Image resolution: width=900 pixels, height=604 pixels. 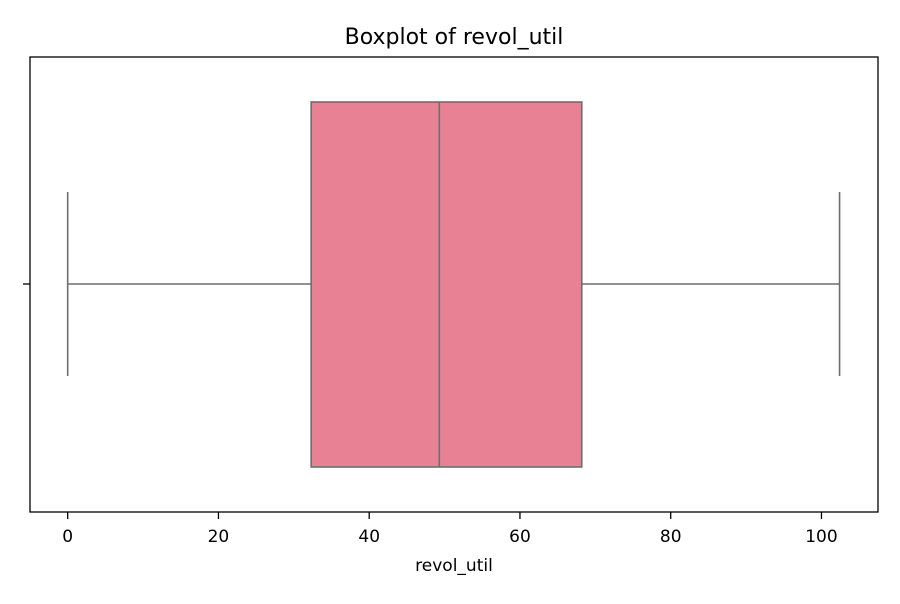 I want to click on x-tick-label: 40, so click(x=369, y=537).